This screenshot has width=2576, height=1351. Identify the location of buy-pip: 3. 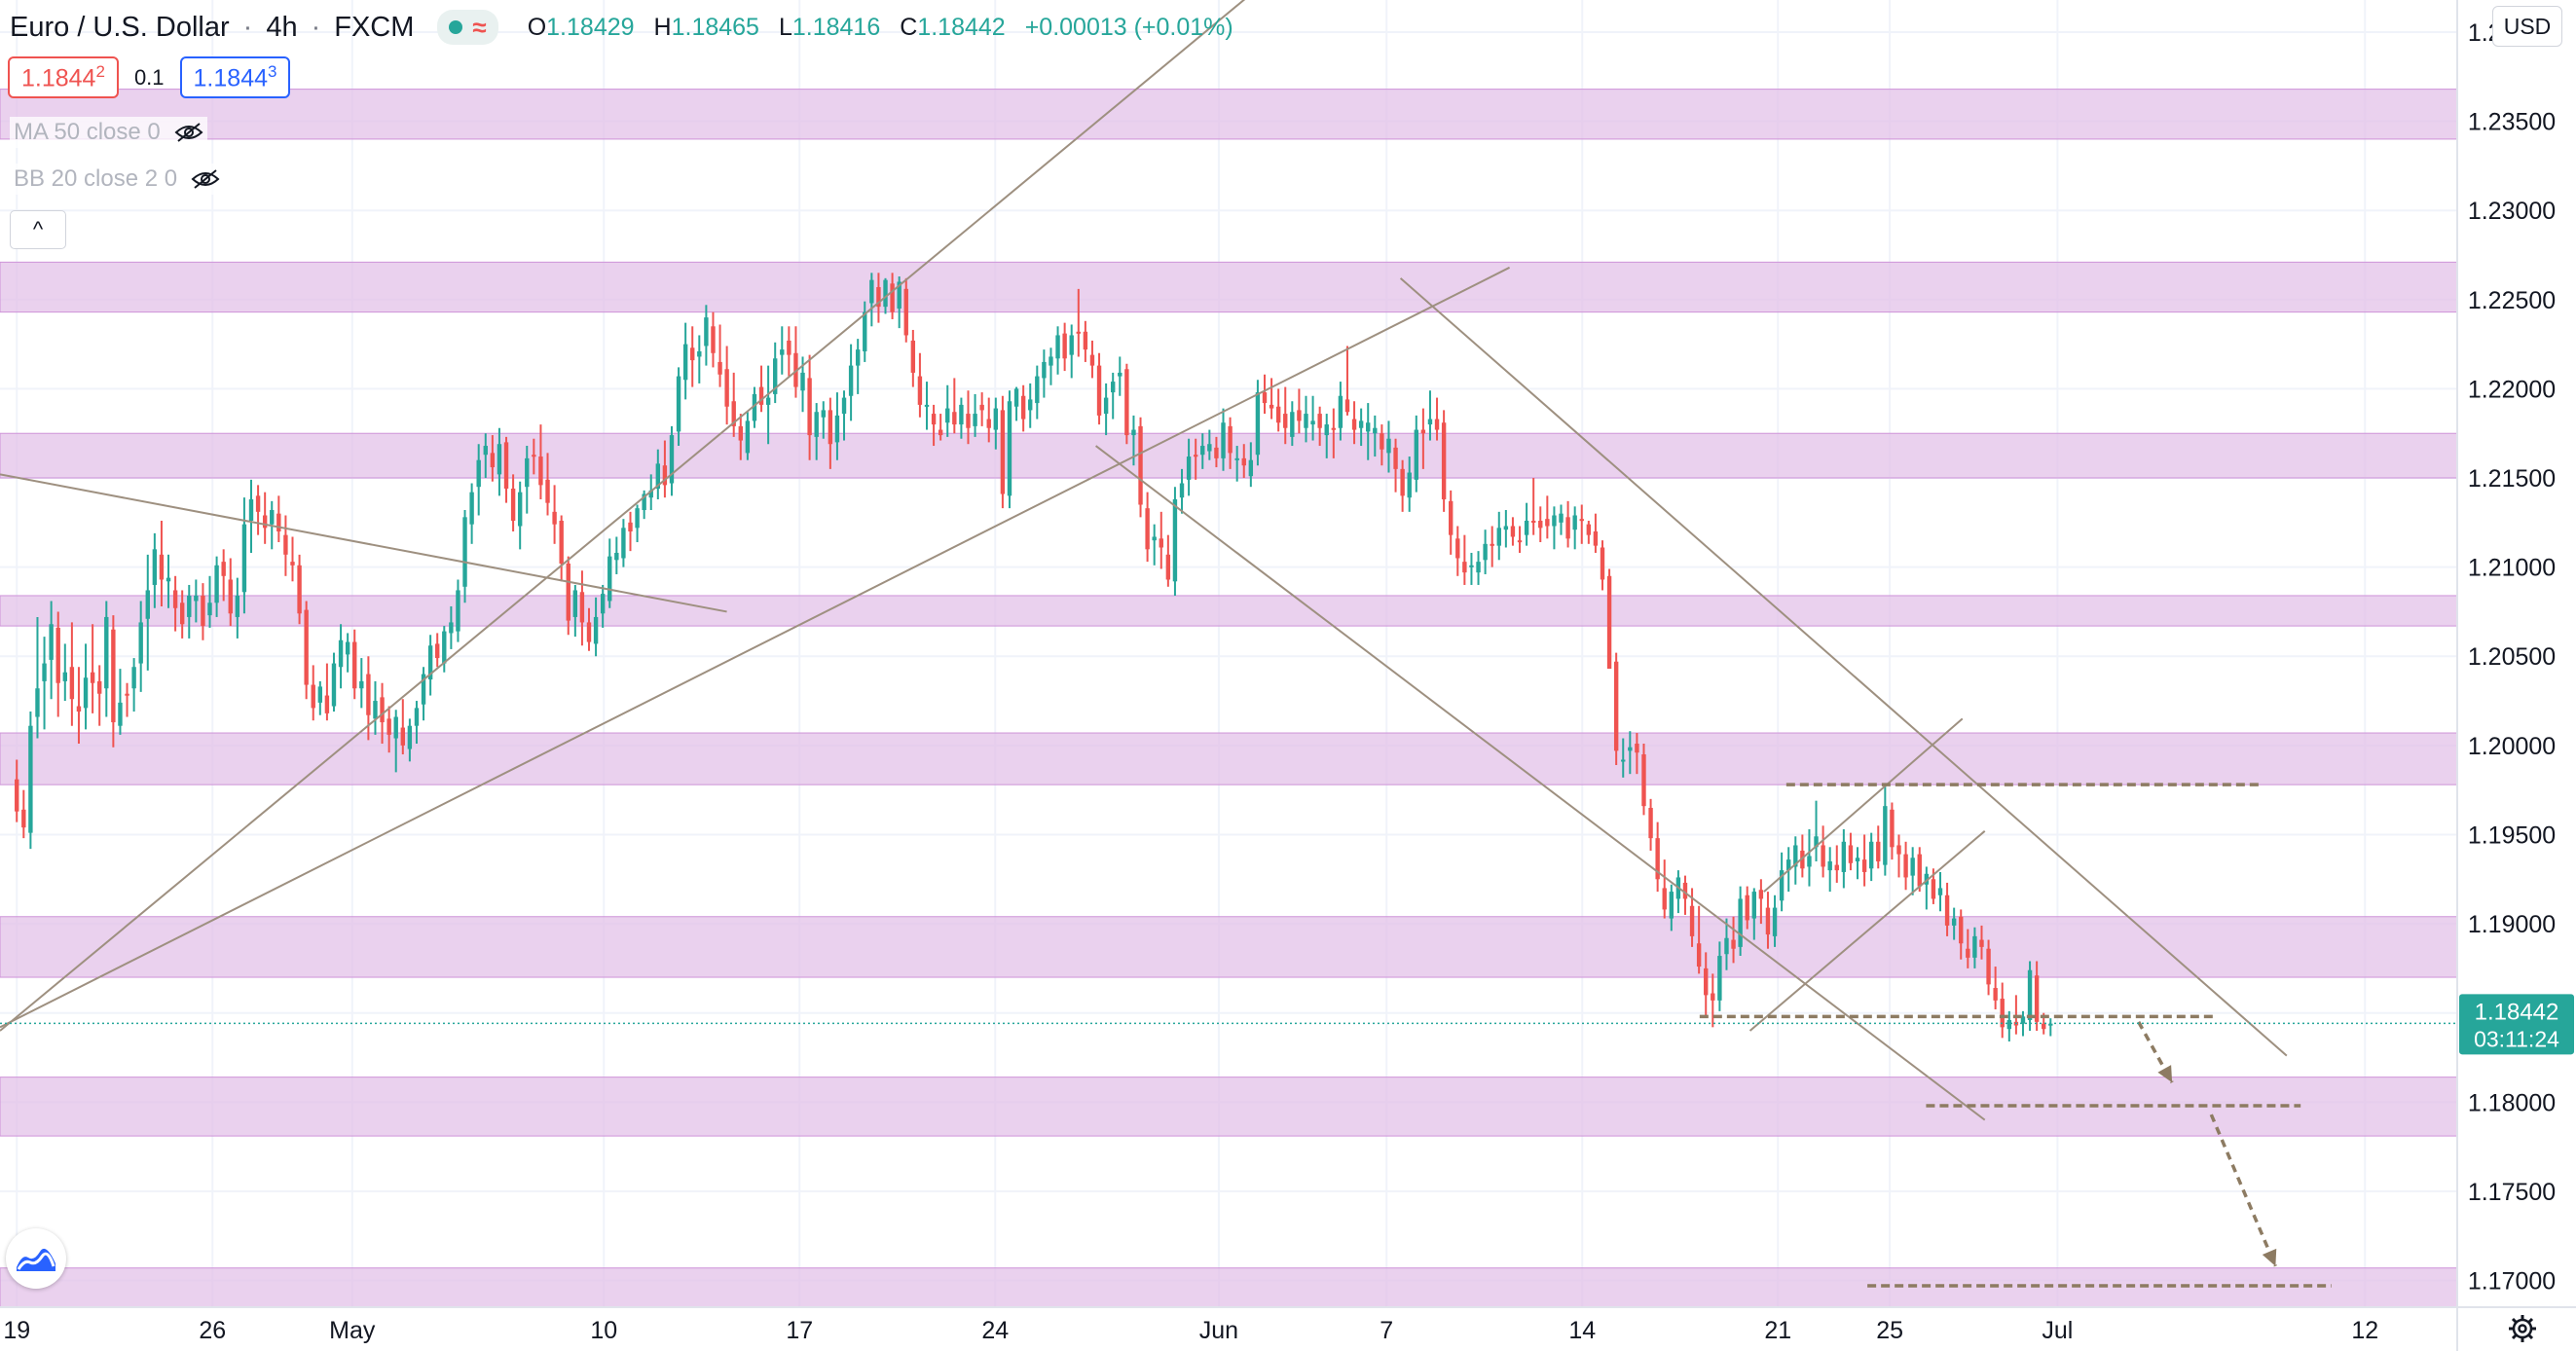
(272, 72).